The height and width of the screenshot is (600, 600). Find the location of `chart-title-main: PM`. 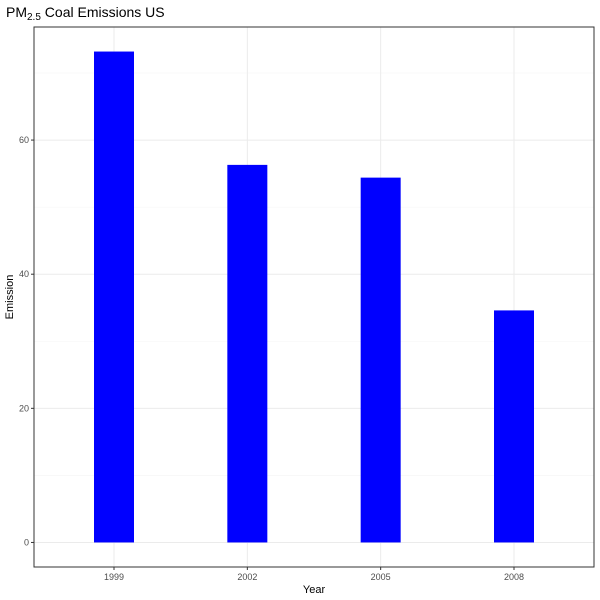

chart-title-main: PM is located at coordinates (16, 12).